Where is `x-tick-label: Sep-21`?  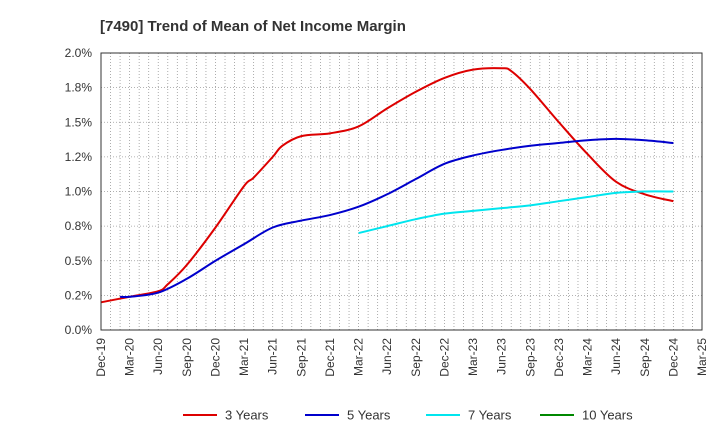 x-tick-label: Sep-21 is located at coordinates (301, 357).